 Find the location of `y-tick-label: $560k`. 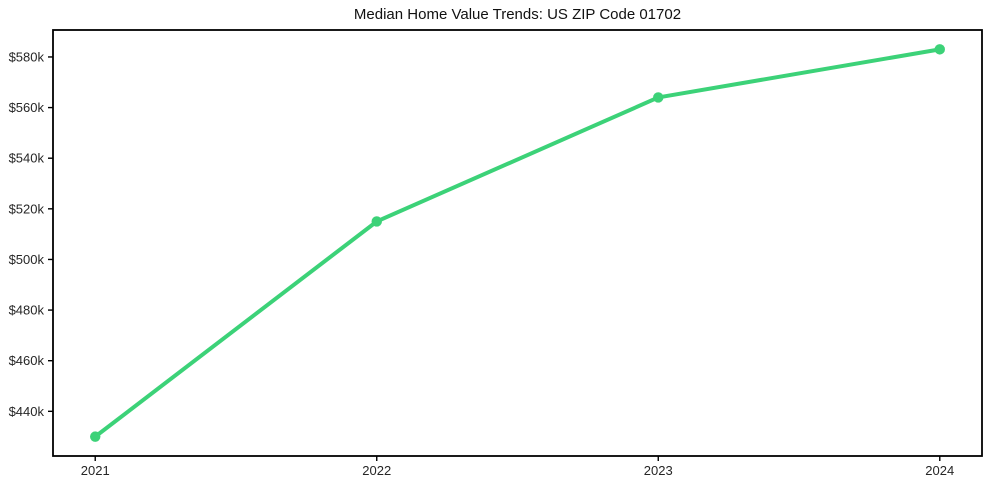

y-tick-label: $560k is located at coordinates (27, 107).